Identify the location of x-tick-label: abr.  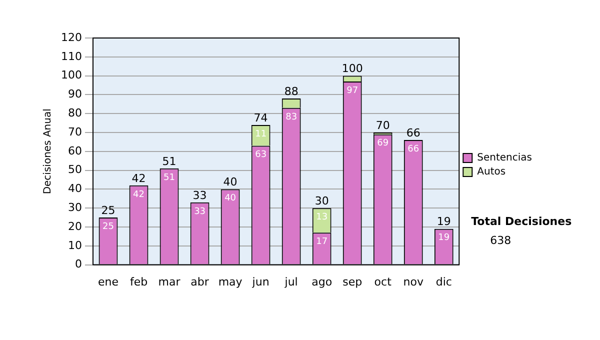
(200, 281).